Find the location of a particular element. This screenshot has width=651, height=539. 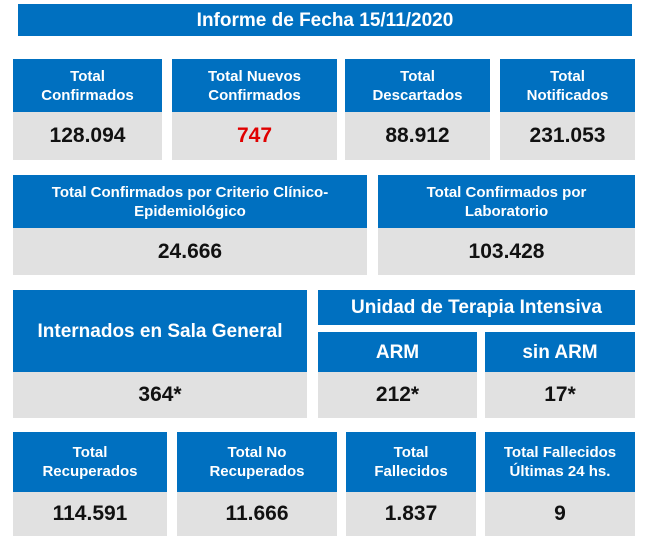

total-descartados-label: Total Descartados is located at coordinates (417, 85).